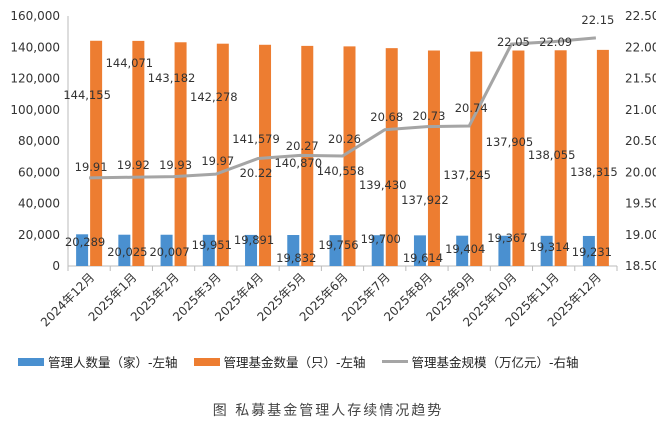 The image size is (656, 428). I want to click on data-label-funds: 141,579, so click(256, 139).